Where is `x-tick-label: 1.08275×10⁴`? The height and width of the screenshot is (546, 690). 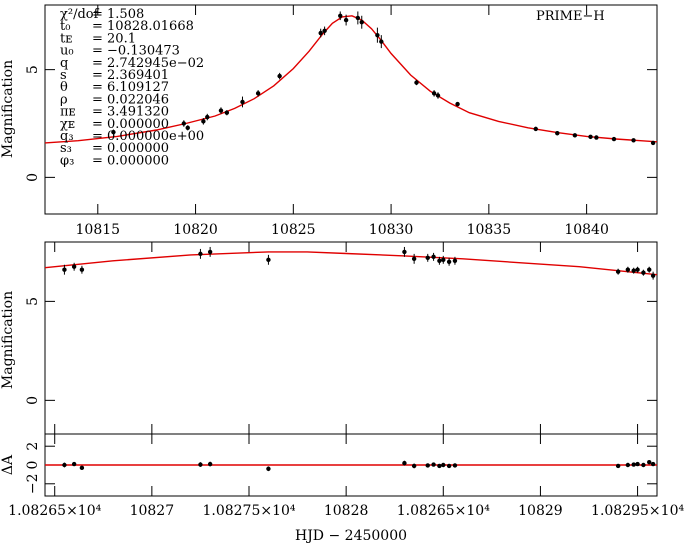 x-tick-label: 1.08275×10⁴ is located at coordinates (248, 511).